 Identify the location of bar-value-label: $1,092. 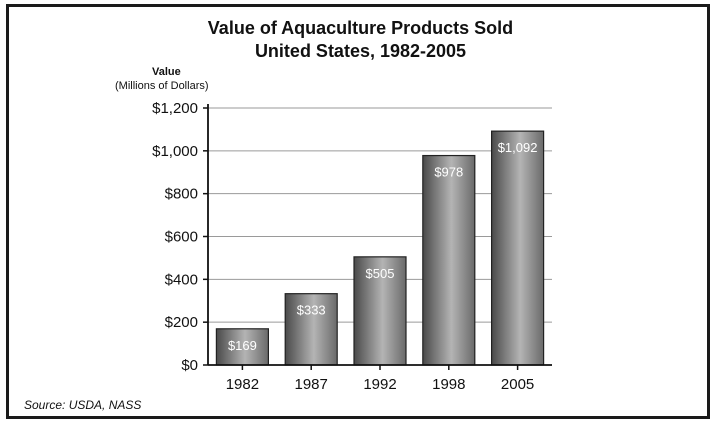
(518, 147).